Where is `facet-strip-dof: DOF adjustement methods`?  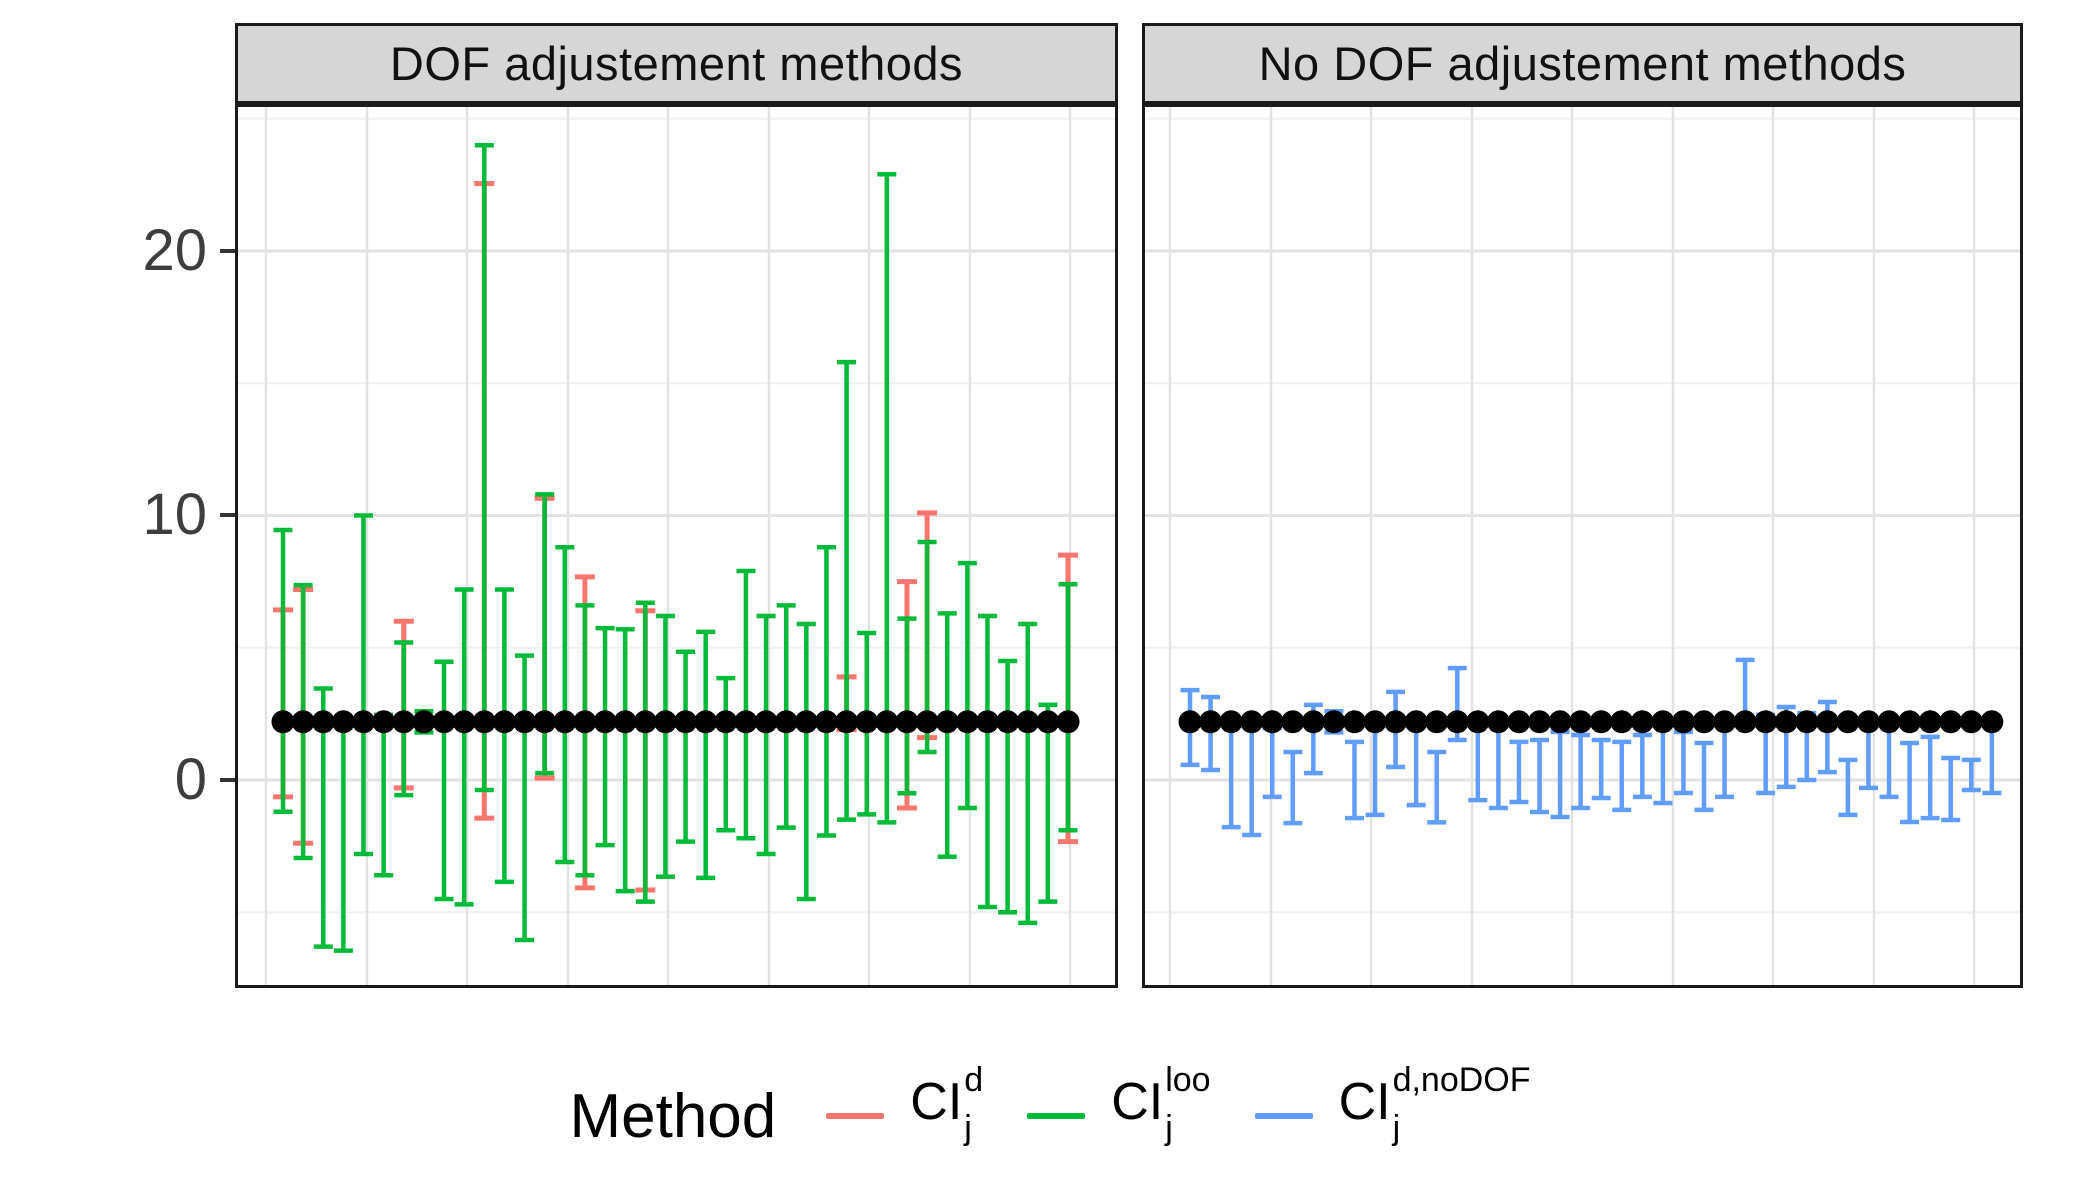 facet-strip-dof: DOF adjustement methods is located at coordinates (676, 63).